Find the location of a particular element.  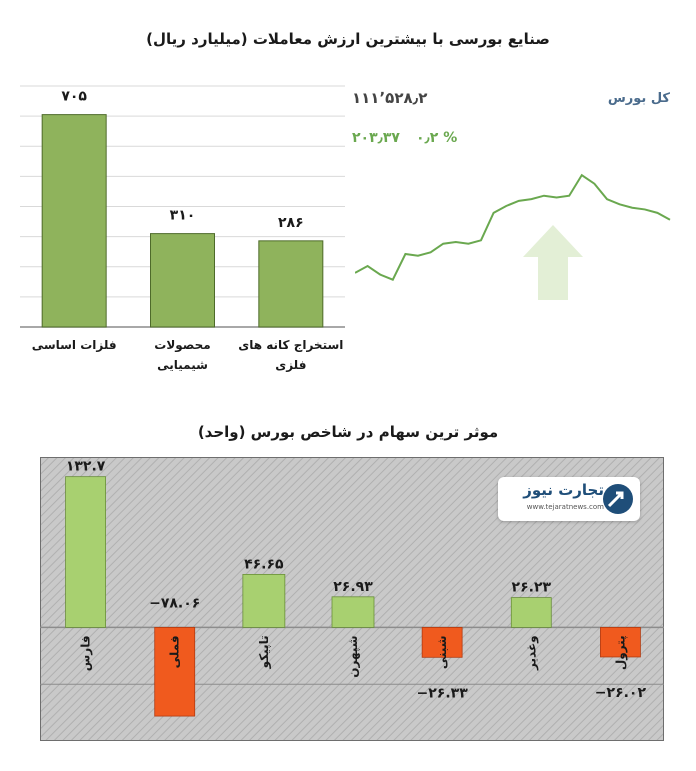

bar-value-label: ۷۰۵ is located at coordinates (74, 97).